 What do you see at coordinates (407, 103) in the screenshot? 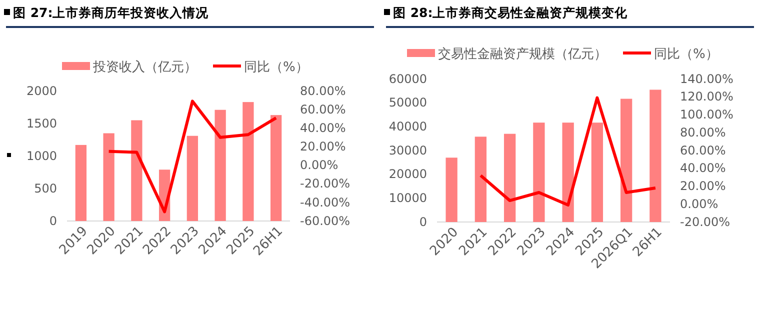
I see `y-tick-label: 50000` at bounding box center [407, 103].